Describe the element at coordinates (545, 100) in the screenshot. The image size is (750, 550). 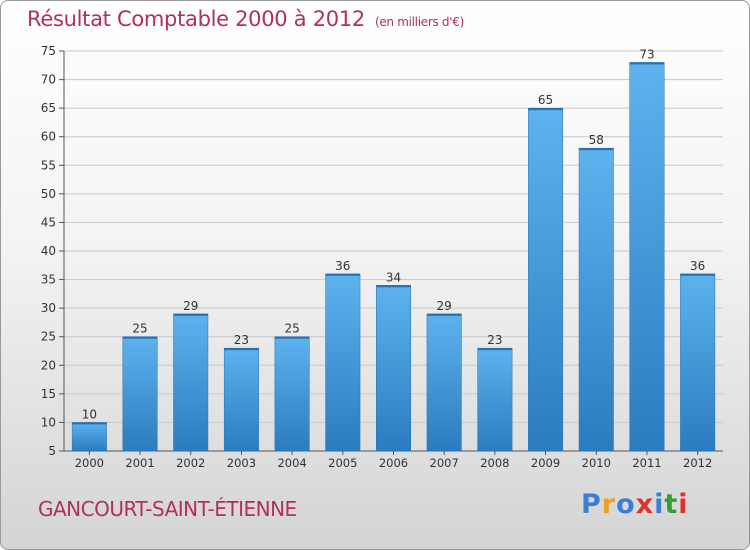
I see `data-label: 65` at that location.